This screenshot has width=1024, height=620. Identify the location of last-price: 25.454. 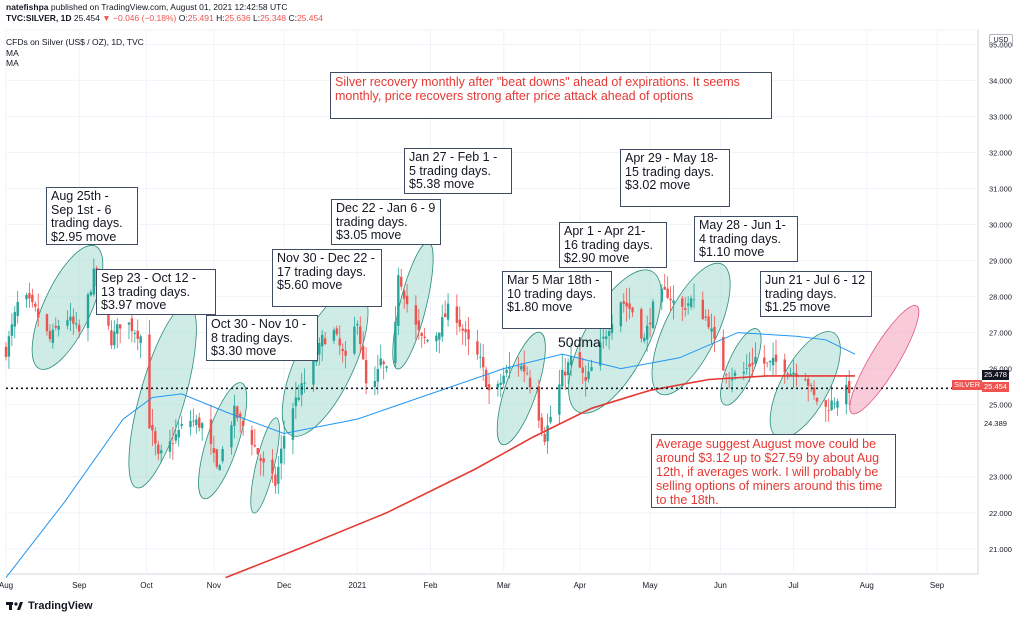
(86, 18).